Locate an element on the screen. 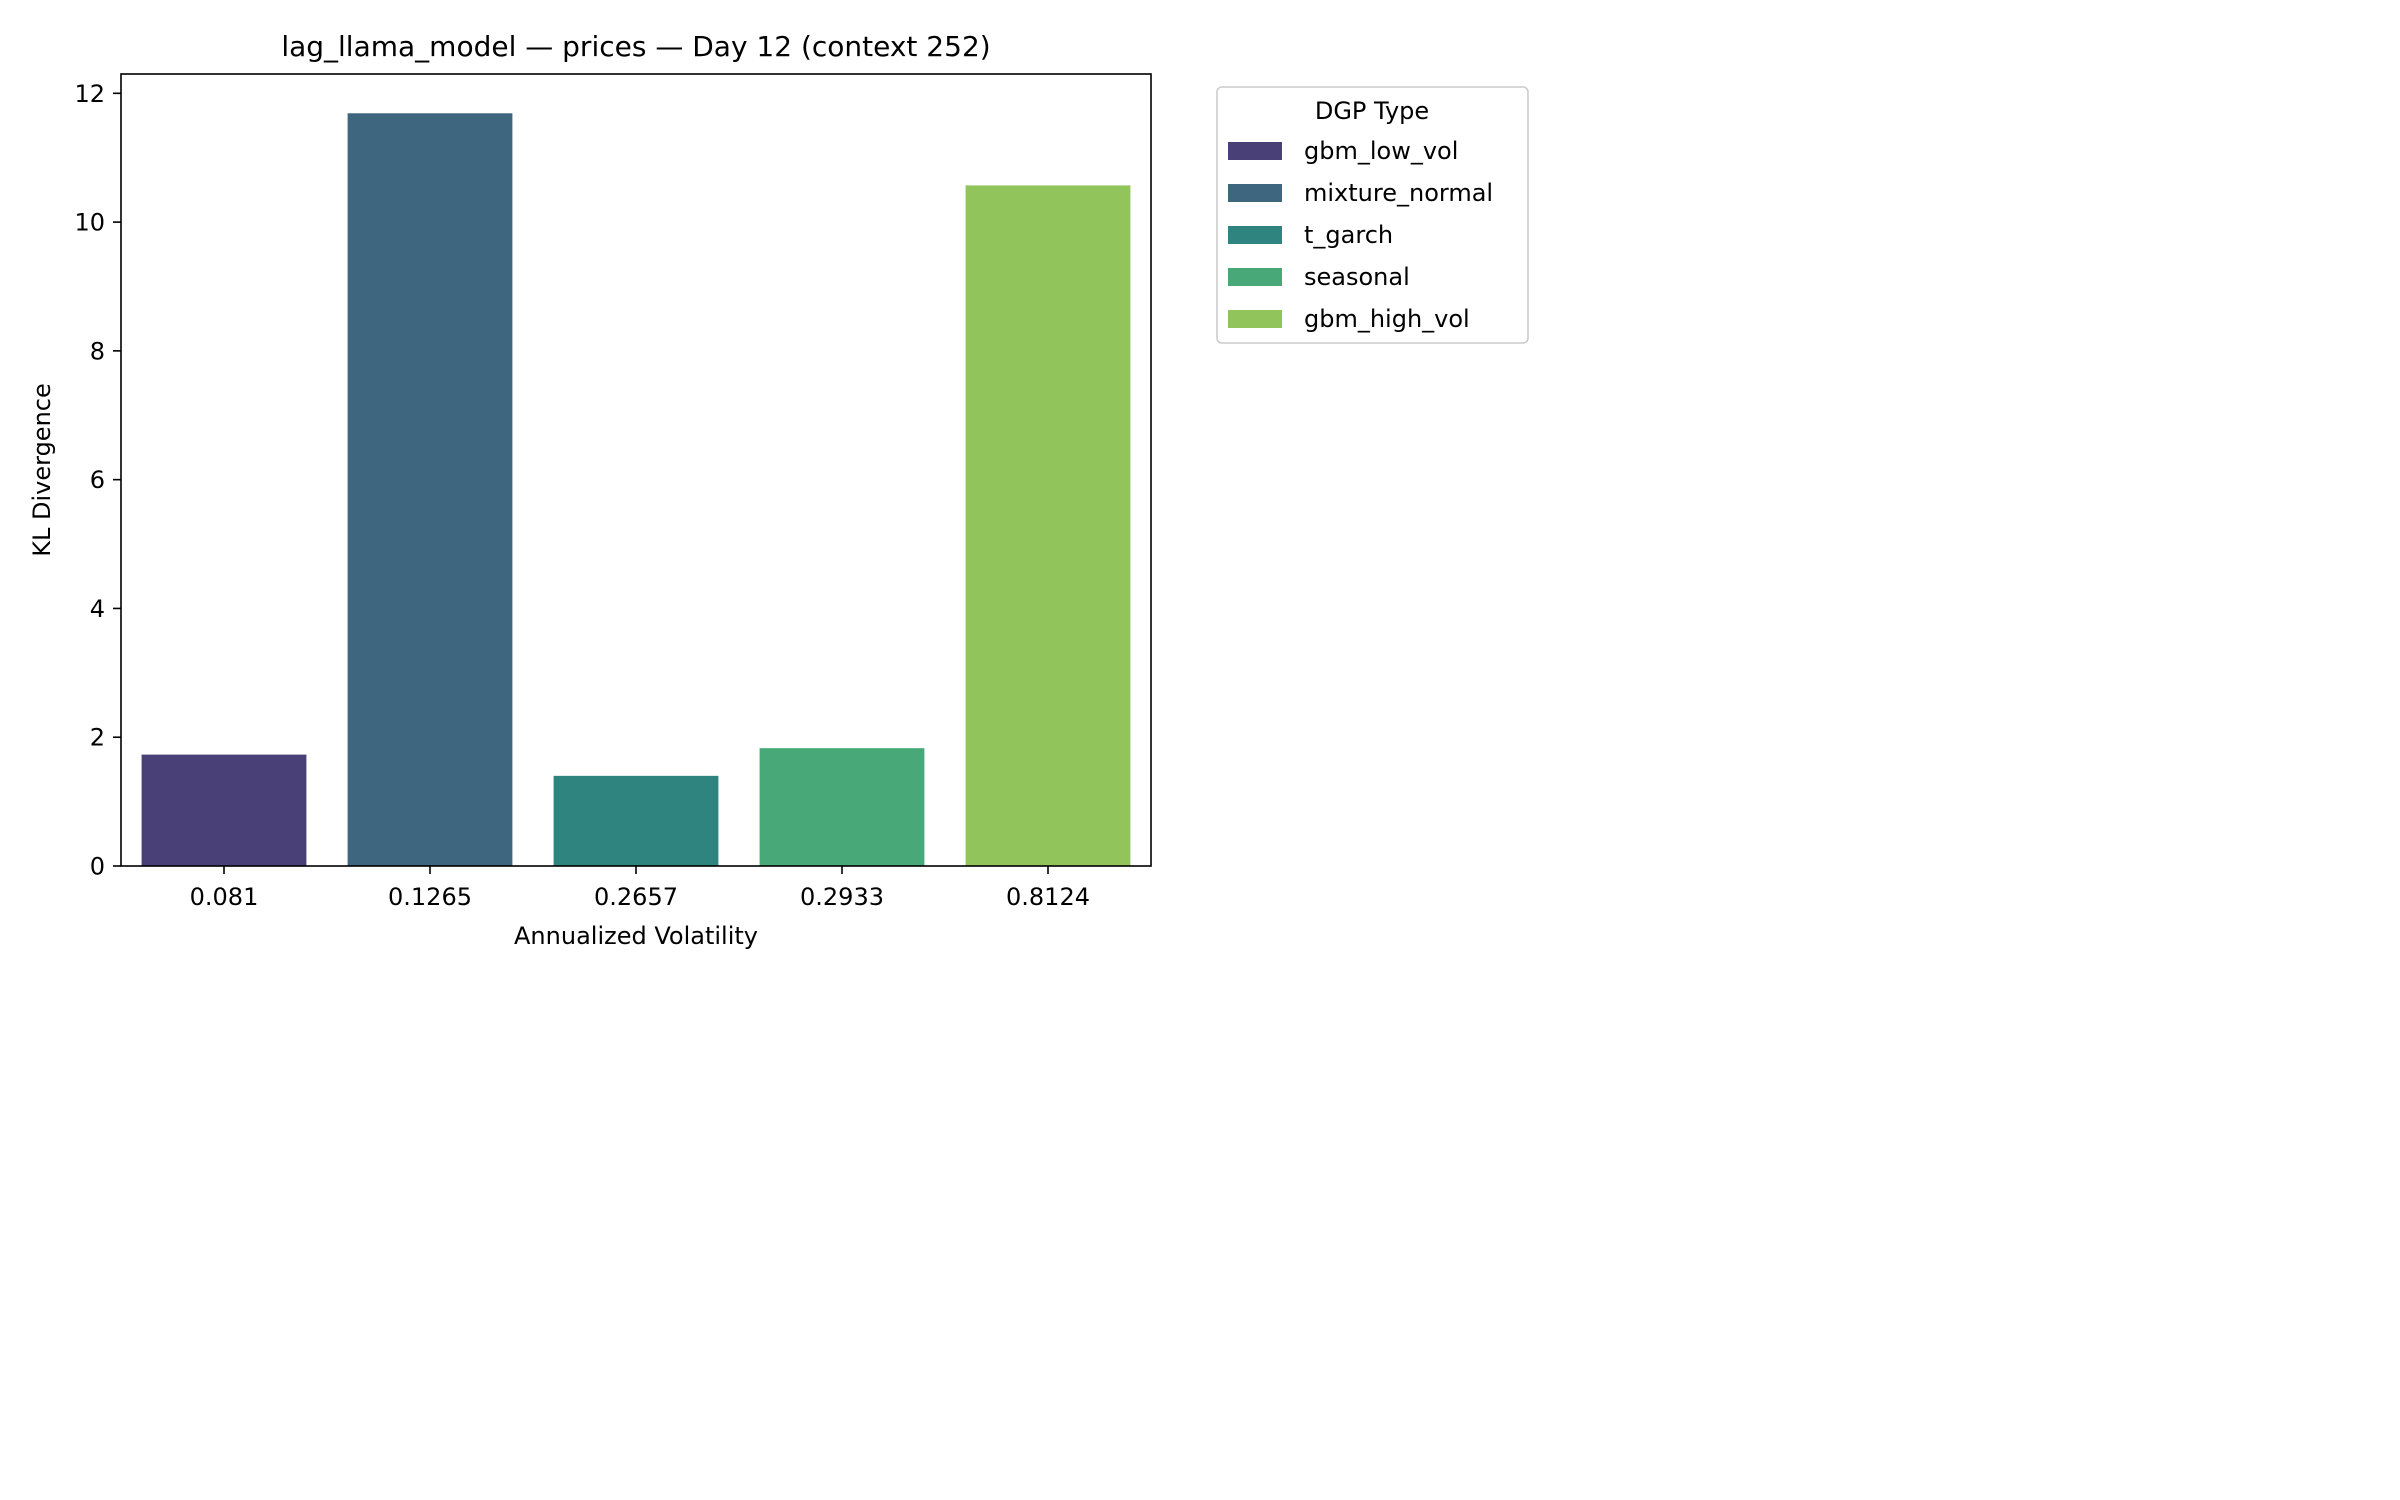  x-axis: 0.081 0.1265 0.2657 0.2933 0.8124 is located at coordinates (640, 888).